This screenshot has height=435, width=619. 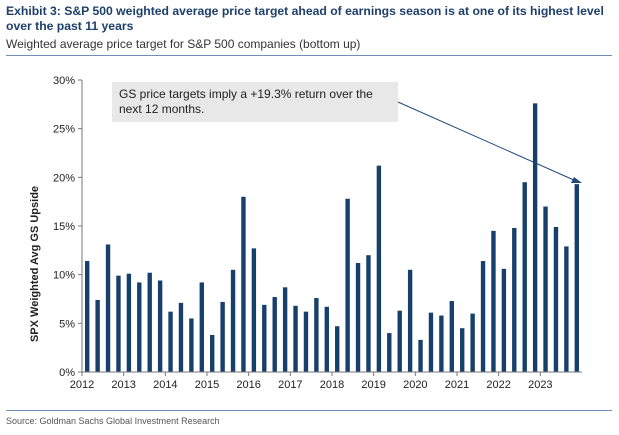 I want to click on y-tick-label: 5%, so click(x=67, y=324).